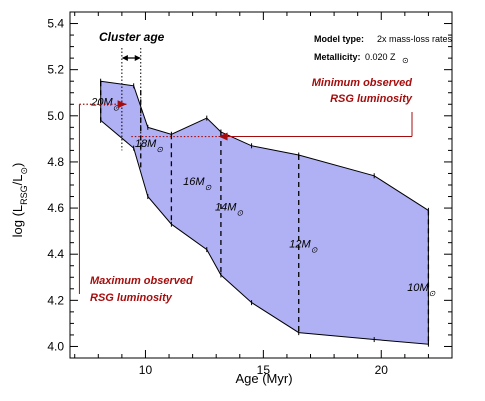 This screenshot has height=401, width=485. What do you see at coordinates (55, 162) in the screenshot?
I see `y-tick-label: 4.8` at bounding box center [55, 162].